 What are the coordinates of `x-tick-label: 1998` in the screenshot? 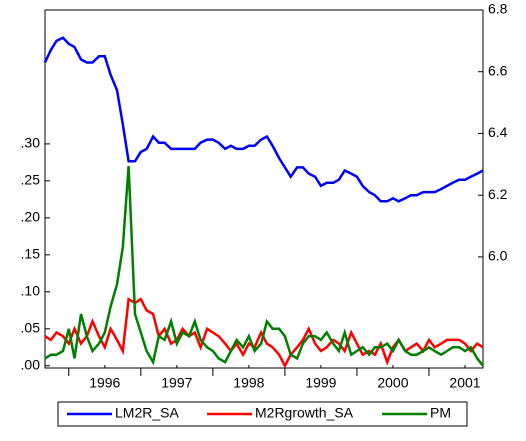 It's located at (248, 383).